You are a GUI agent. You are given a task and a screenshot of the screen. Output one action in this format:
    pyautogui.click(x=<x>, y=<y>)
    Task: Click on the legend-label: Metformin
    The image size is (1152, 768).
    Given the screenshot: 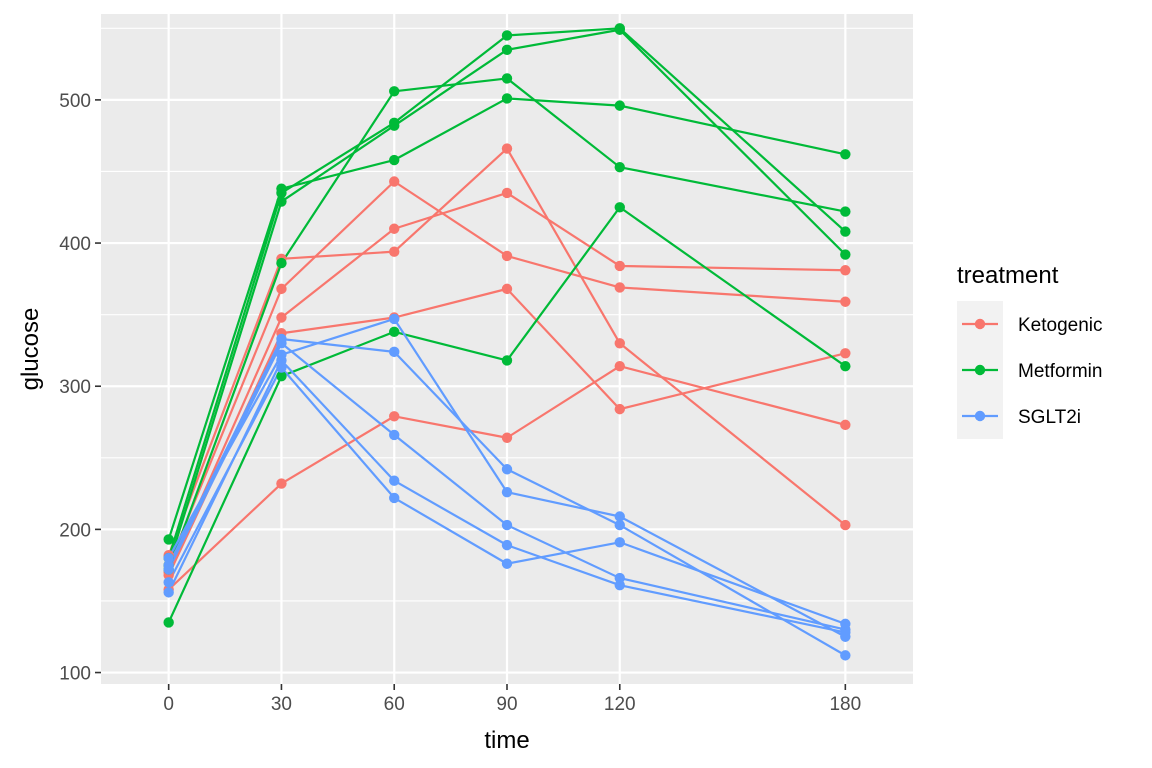 What is the action you would take?
    pyautogui.click(x=1060, y=371)
    